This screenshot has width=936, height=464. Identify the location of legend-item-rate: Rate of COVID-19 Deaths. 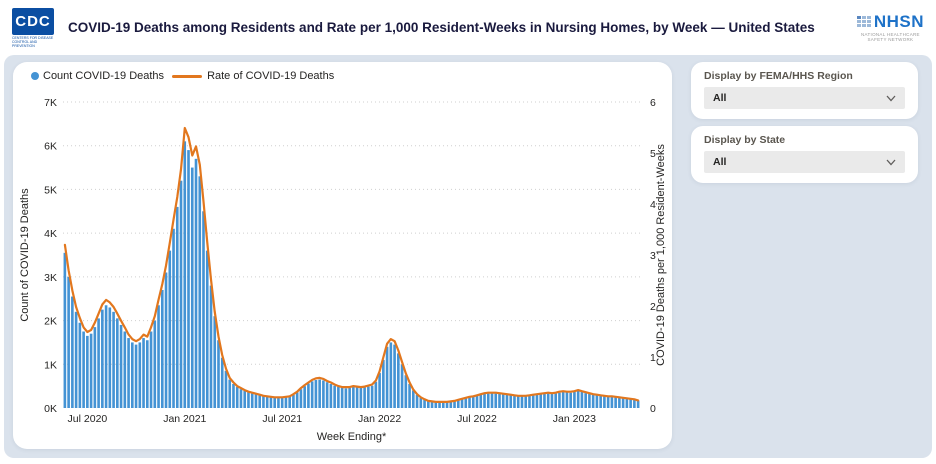
(253, 76).